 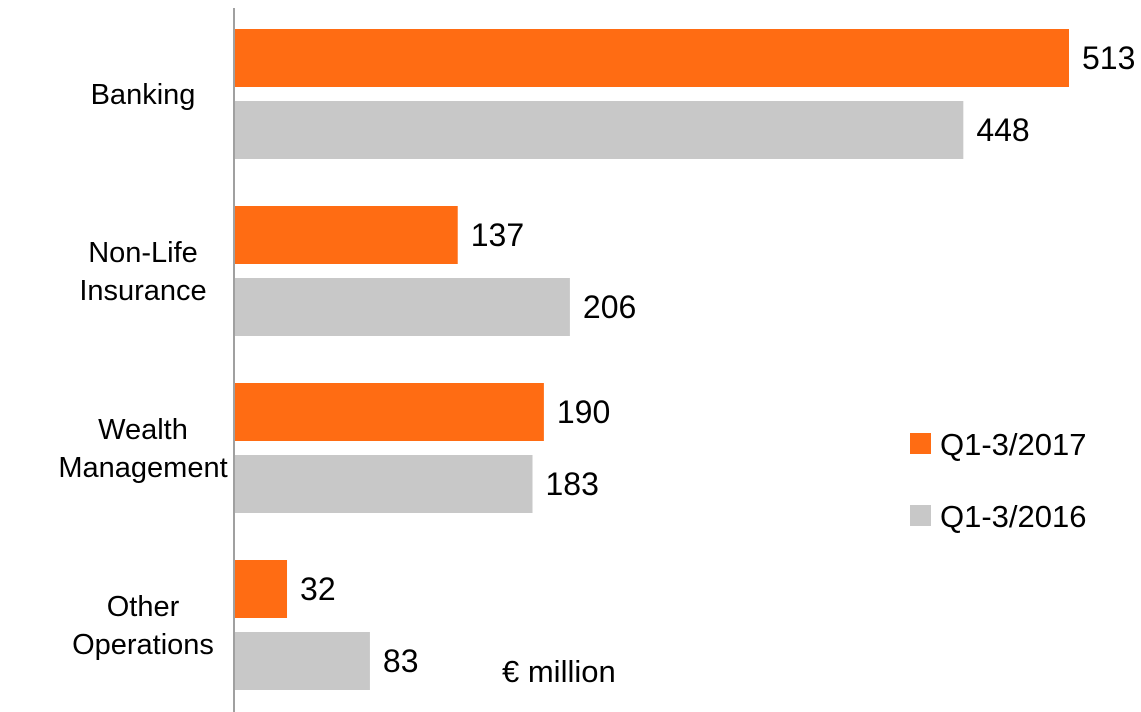 I want to click on legend: Q1-3/2017 Q1-3/2016, so click(x=998, y=480).